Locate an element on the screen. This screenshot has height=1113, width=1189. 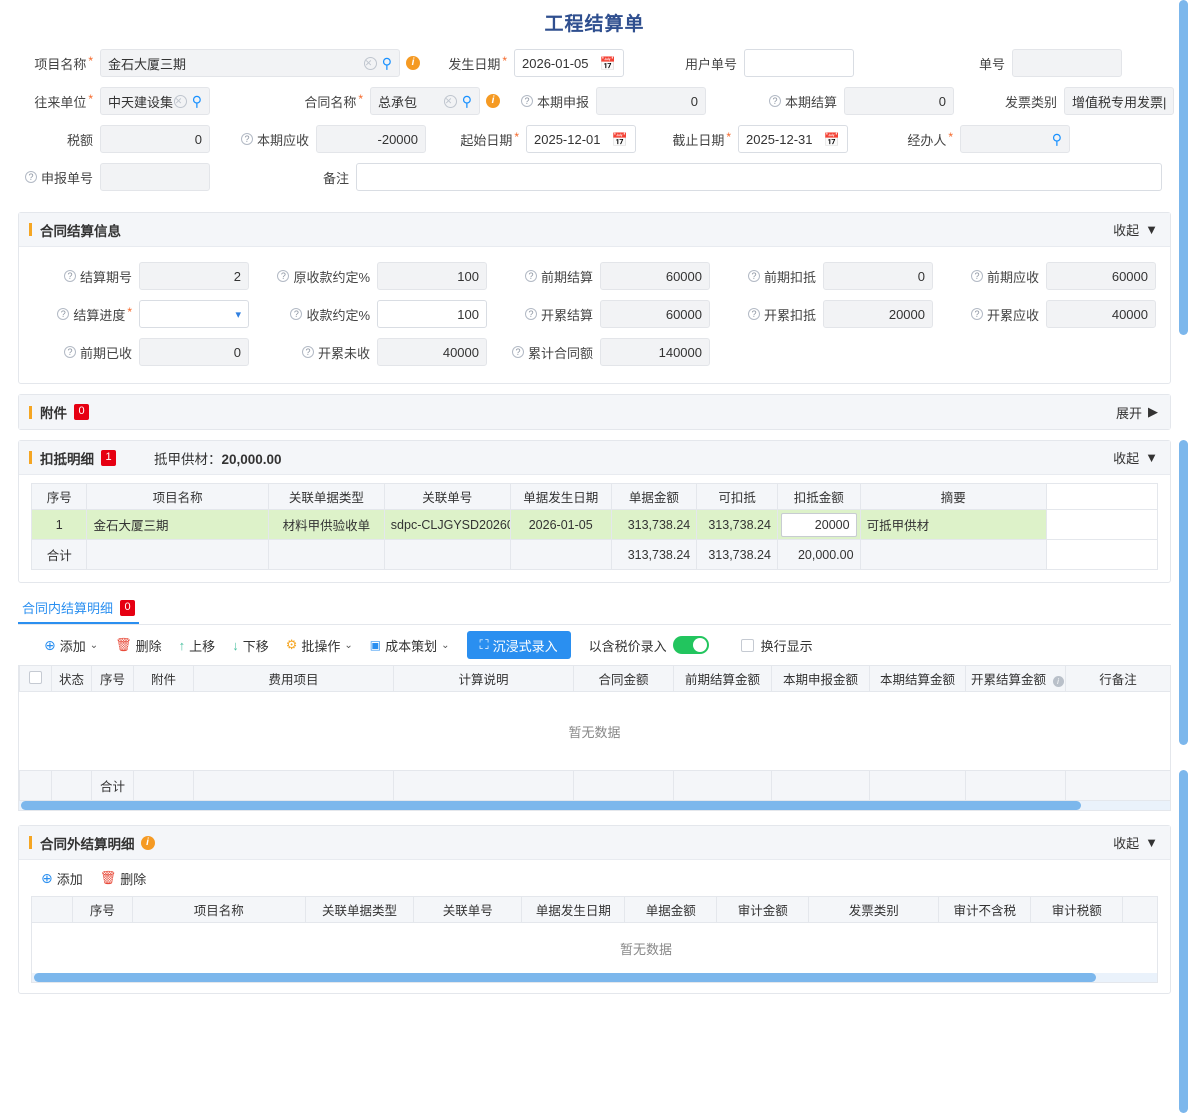
cell-deduct-amount: 20000 is located at coordinates (818, 524).